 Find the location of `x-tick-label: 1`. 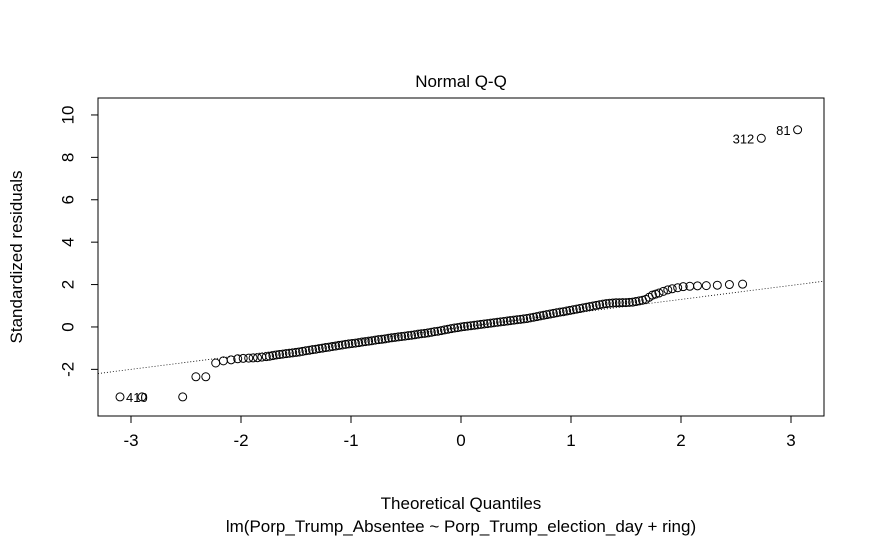

x-tick-label: 1 is located at coordinates (570, 440).